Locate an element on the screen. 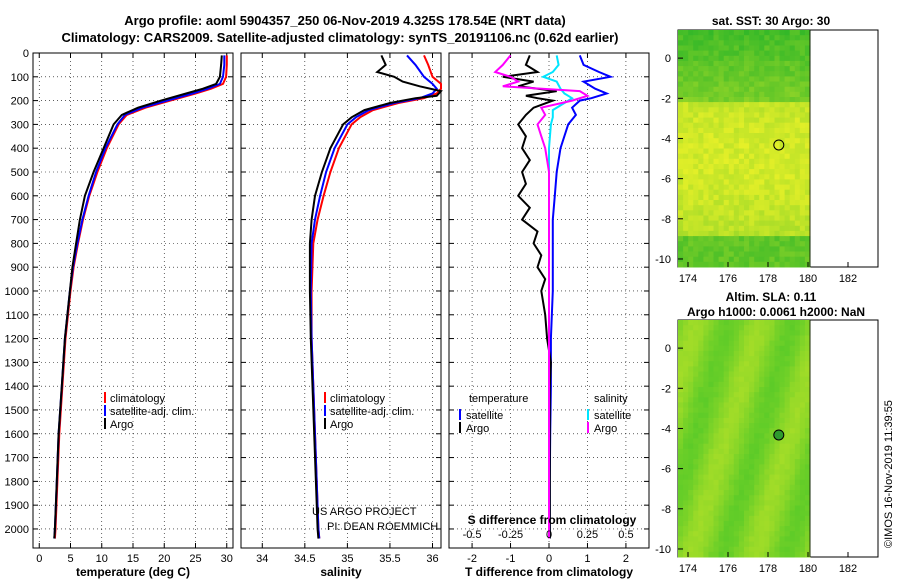  x-tick-label: 15 is located at coordinates (133, 559).